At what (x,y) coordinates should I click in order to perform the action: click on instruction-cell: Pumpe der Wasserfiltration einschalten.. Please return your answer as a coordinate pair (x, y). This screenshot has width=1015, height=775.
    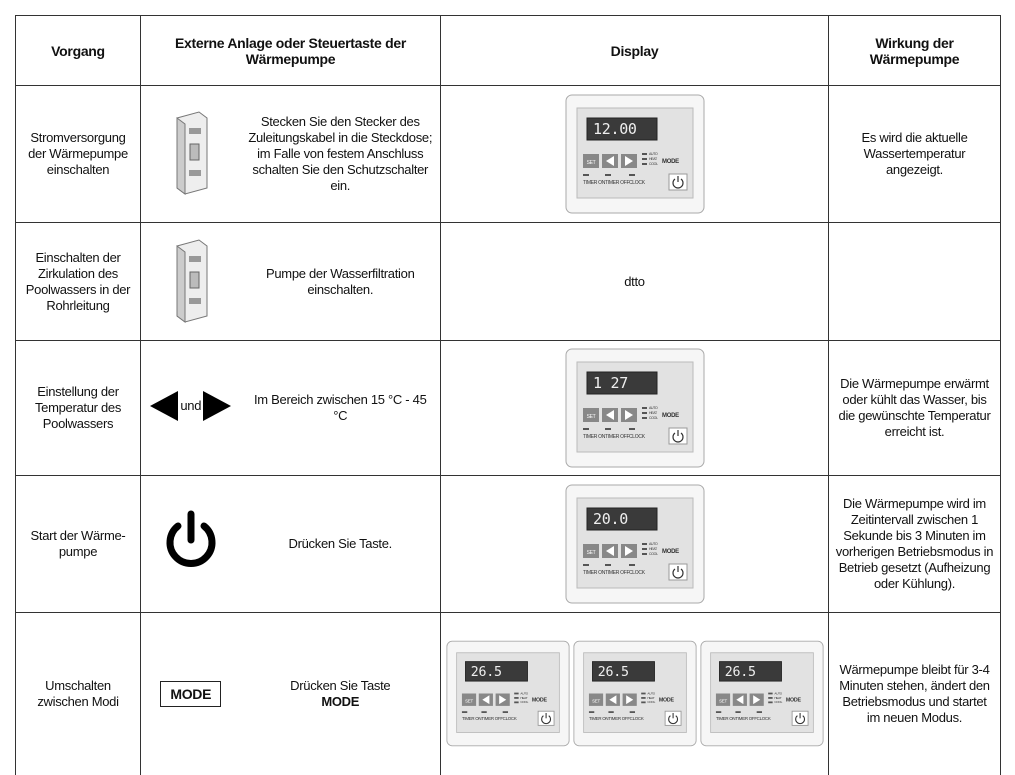
    Looking at the image, I should click on (340, 281).